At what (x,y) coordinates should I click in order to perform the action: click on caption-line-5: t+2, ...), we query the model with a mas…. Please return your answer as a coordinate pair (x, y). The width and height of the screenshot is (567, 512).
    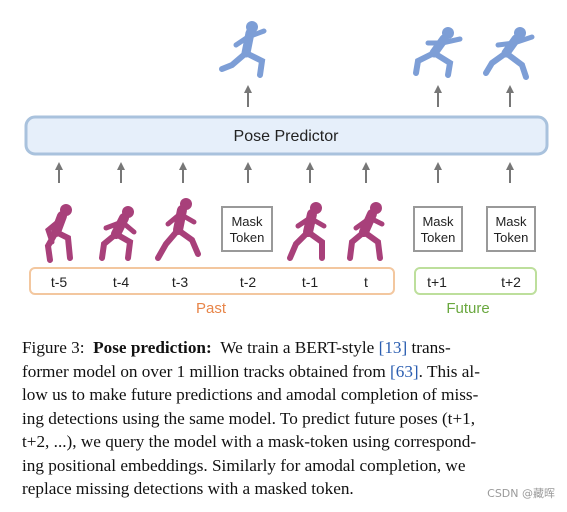
    Looking at the image, I should click on (249, 441).